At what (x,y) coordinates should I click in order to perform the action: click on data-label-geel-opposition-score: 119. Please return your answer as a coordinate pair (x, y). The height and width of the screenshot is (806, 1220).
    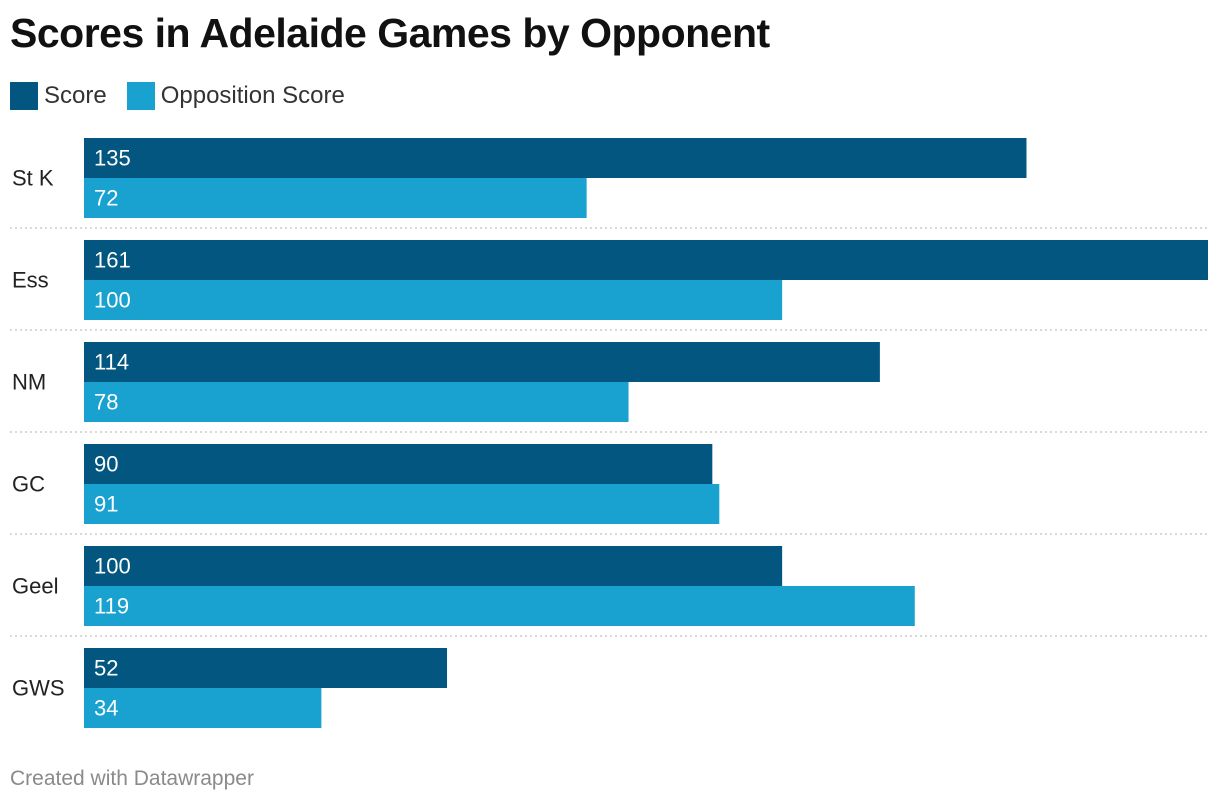
    Looking at the image, I should click on (111, 606).